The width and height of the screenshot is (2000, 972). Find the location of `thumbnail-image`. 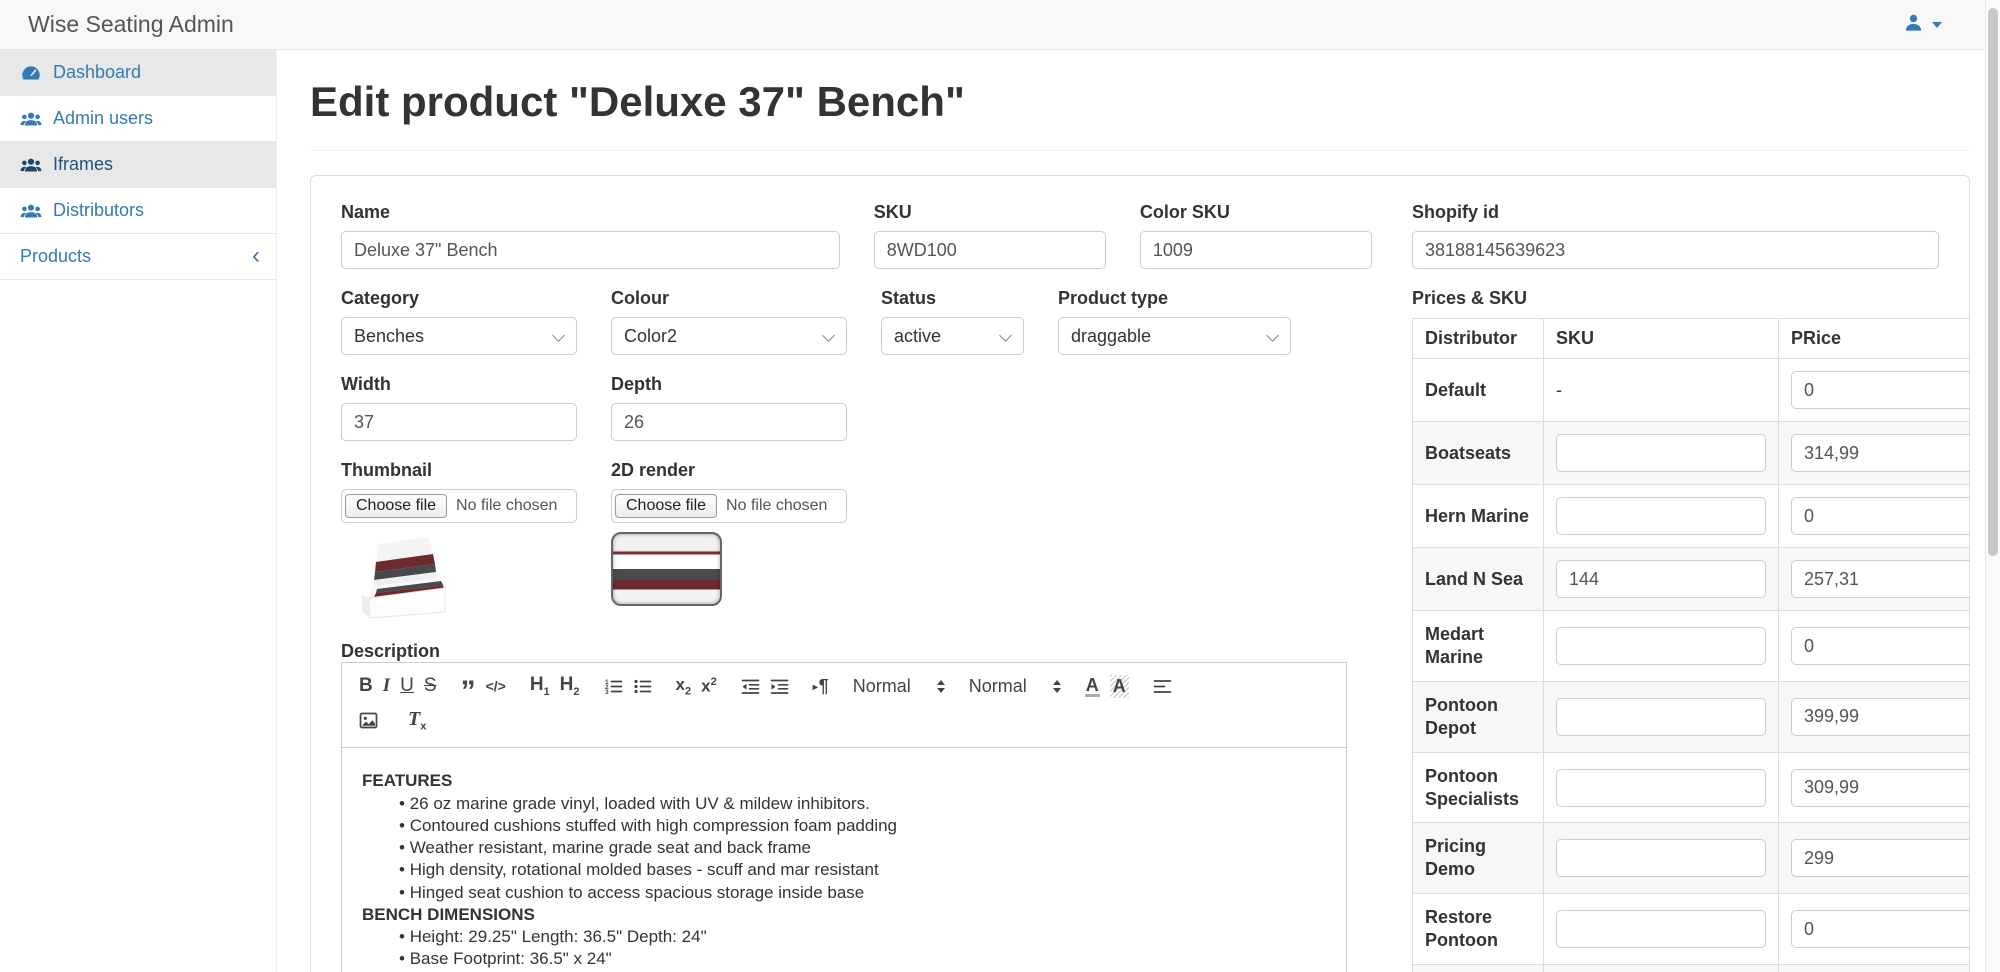

thumbnail-image is located at coordinates (404, 578).